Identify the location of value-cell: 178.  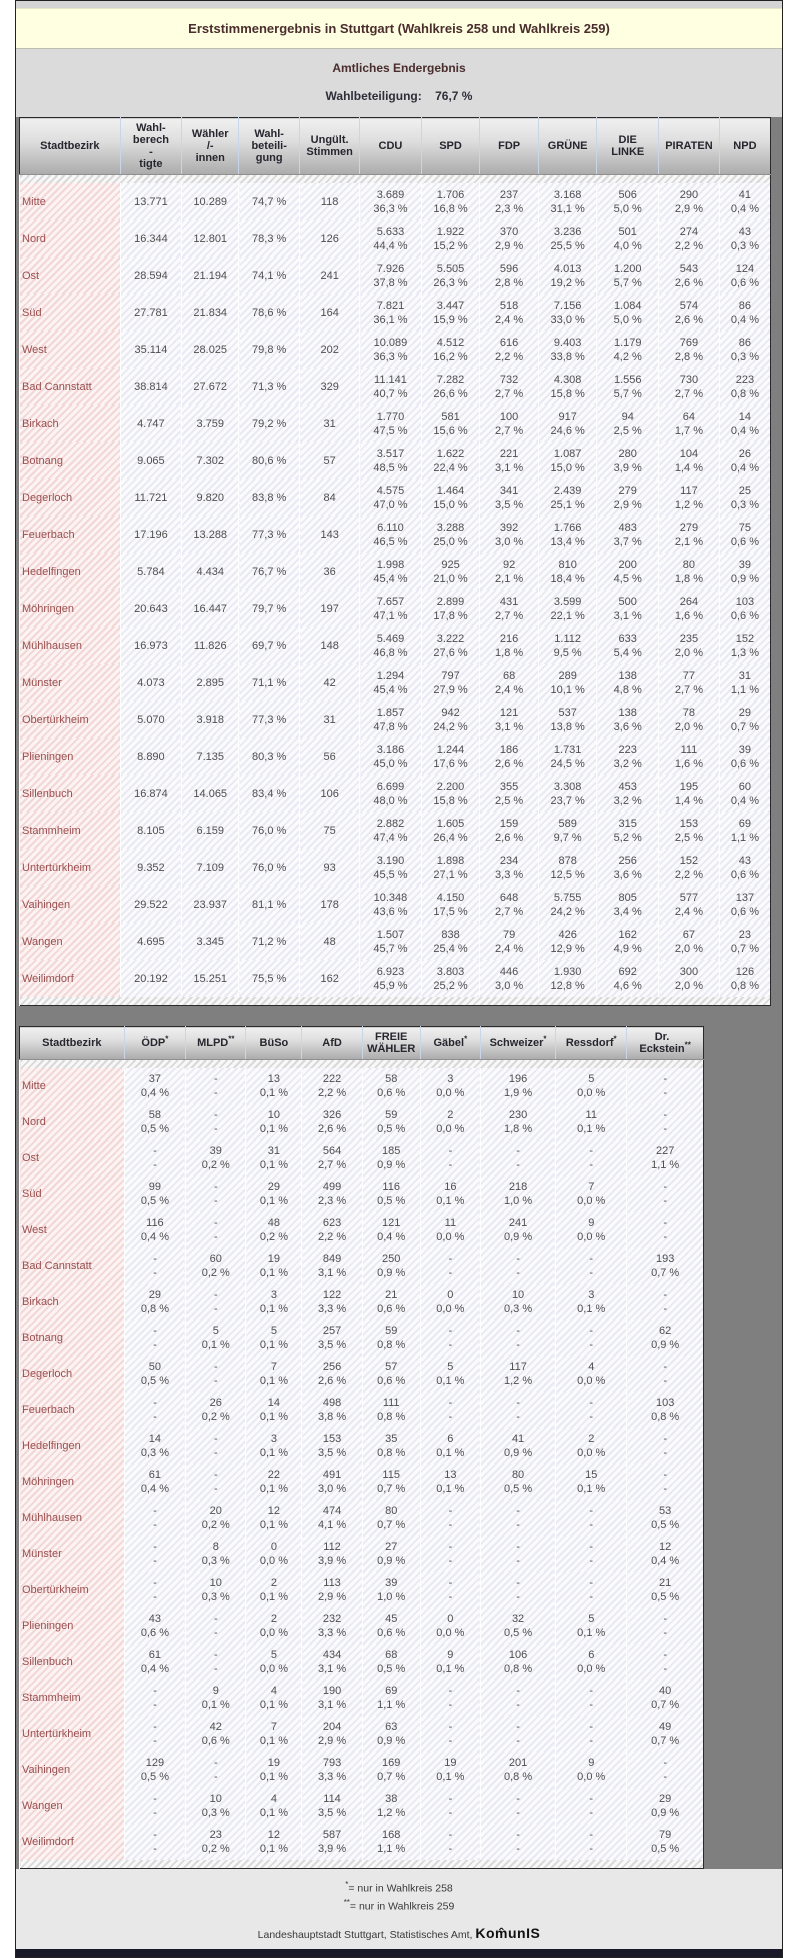
(329, 904).